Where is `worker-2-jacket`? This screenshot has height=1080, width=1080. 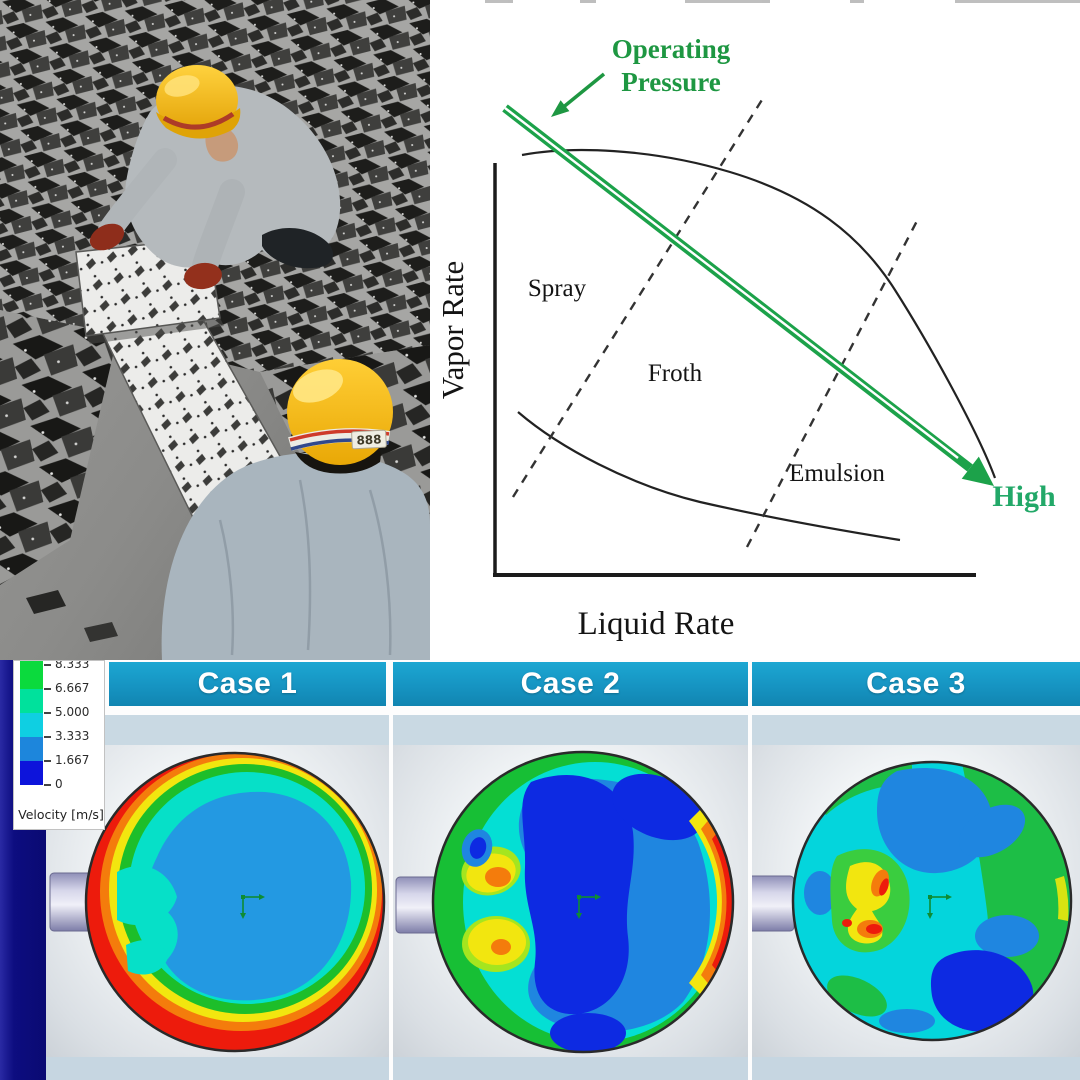 worker-2-jacket is located at coordinates (295, 556).